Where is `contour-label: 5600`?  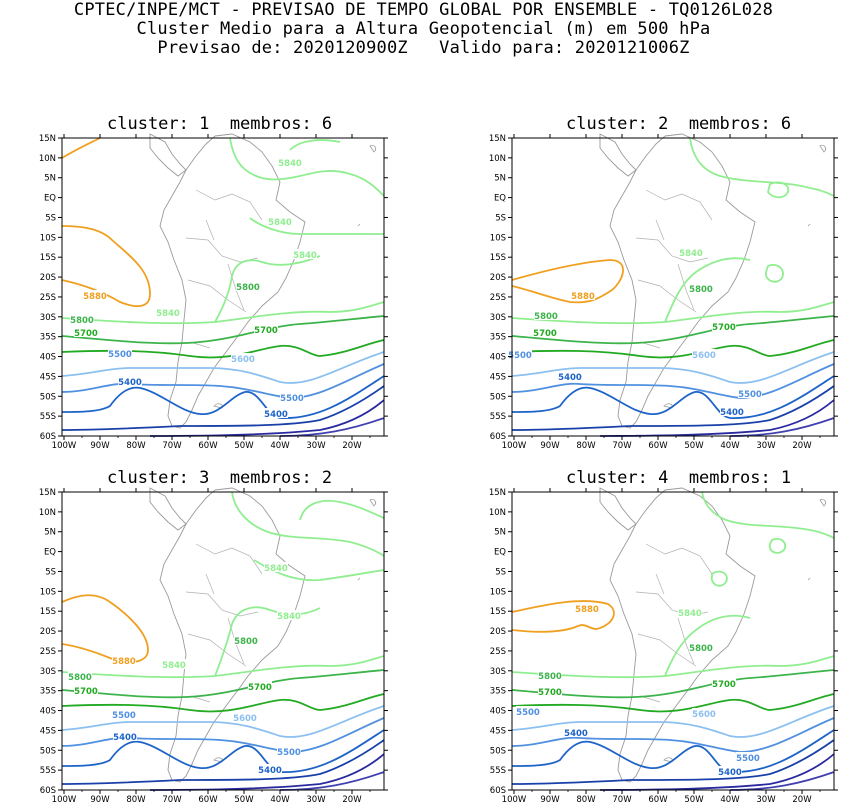
contour-label: 5600 is located at coordinates (704, 715).